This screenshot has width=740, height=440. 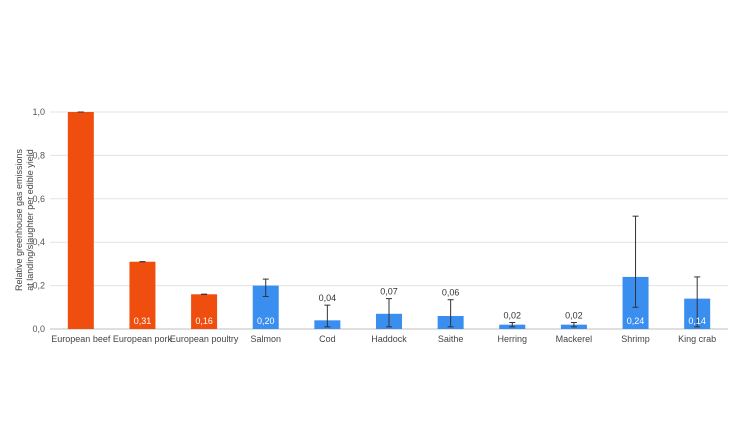 I want to click on data-label: 0,06, so click(x=451, y=293).